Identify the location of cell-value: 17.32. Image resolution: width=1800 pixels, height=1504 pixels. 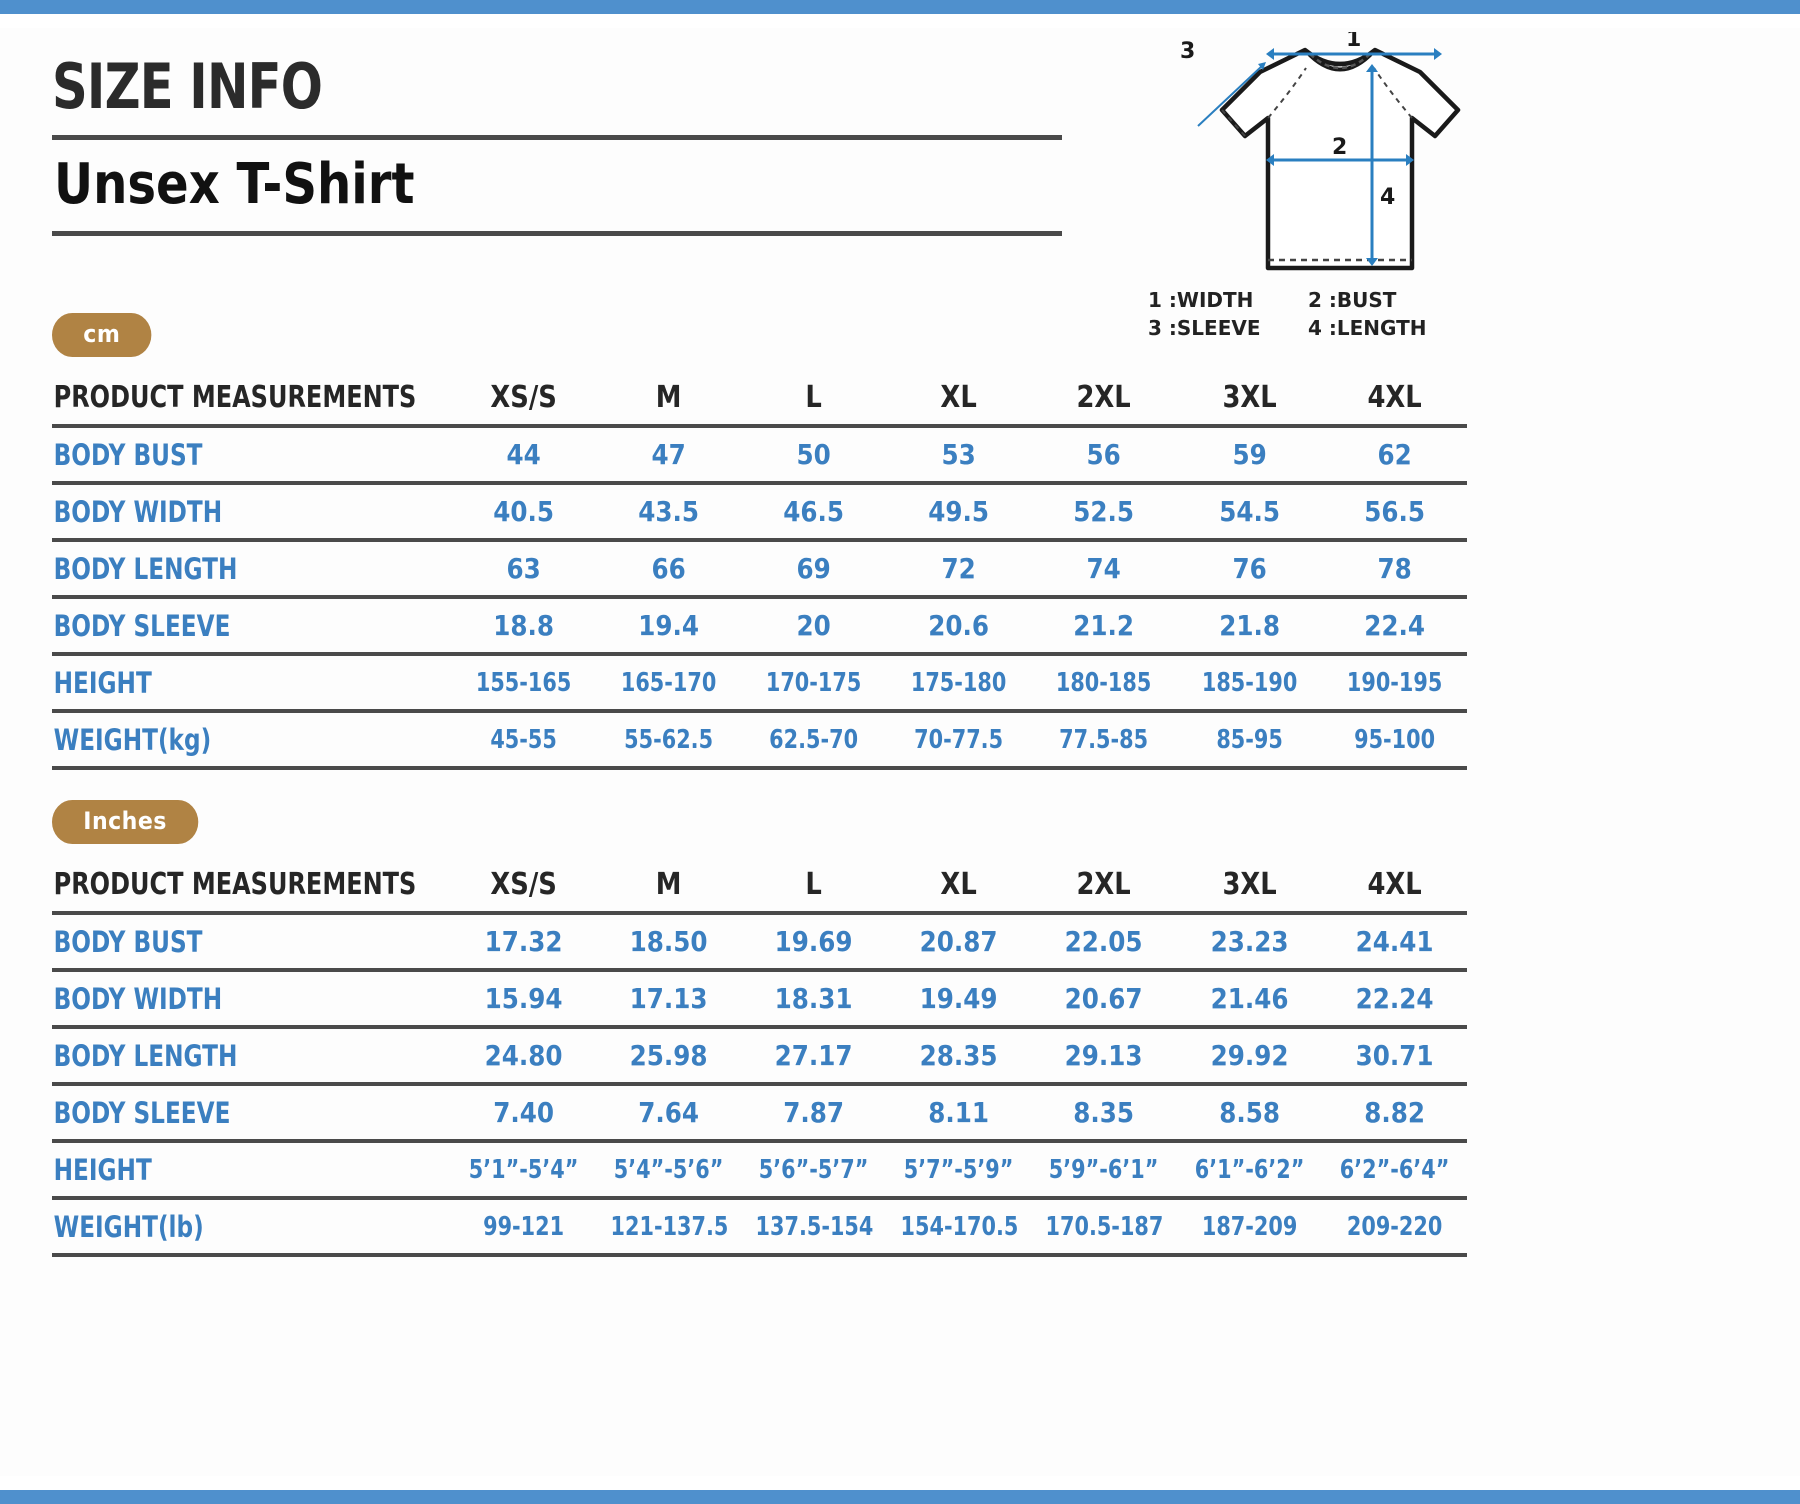
(523, 941).